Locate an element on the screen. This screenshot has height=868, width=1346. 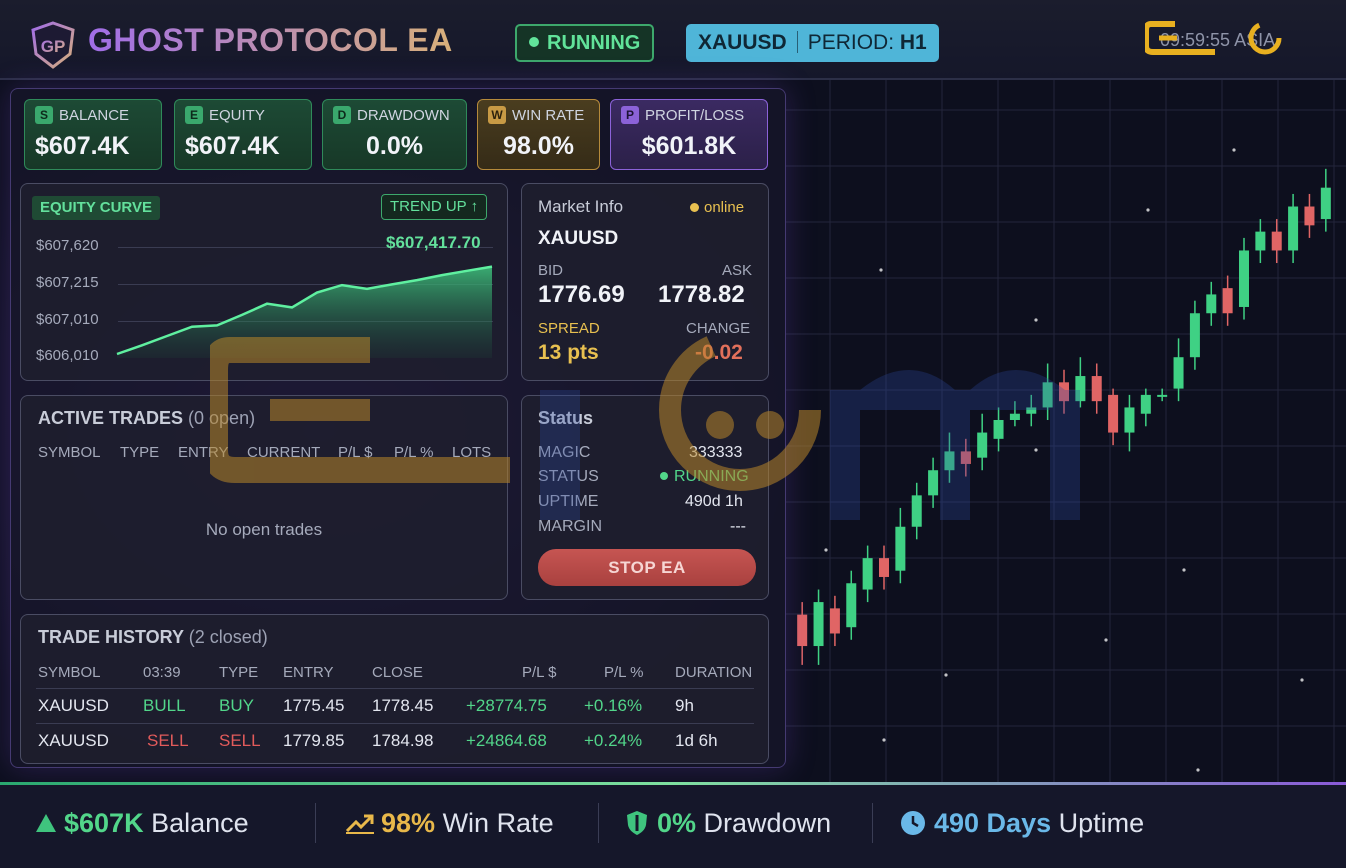
equity-y-label: $607,010 is located at coordinates (67, 319).